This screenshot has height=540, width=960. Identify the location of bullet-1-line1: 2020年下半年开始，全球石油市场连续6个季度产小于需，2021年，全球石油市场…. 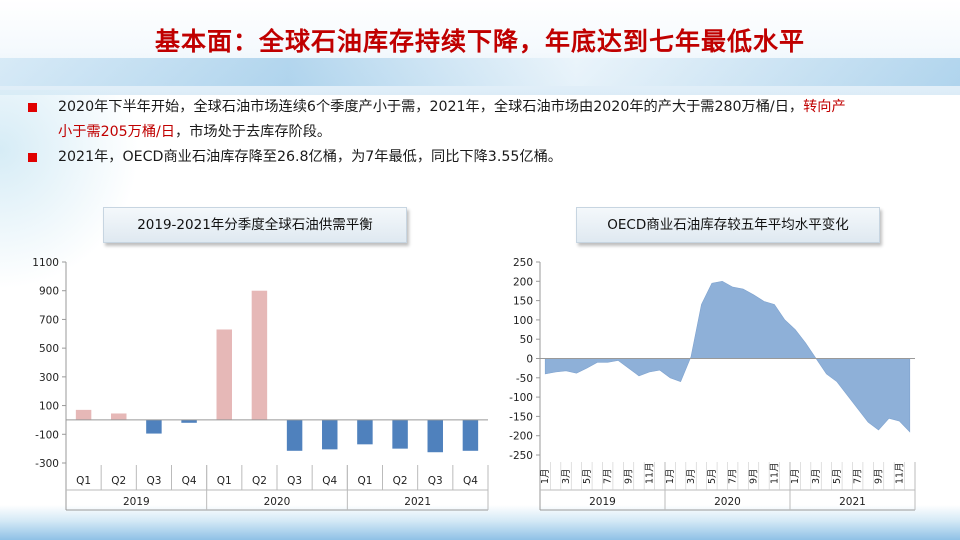
(431, 107).